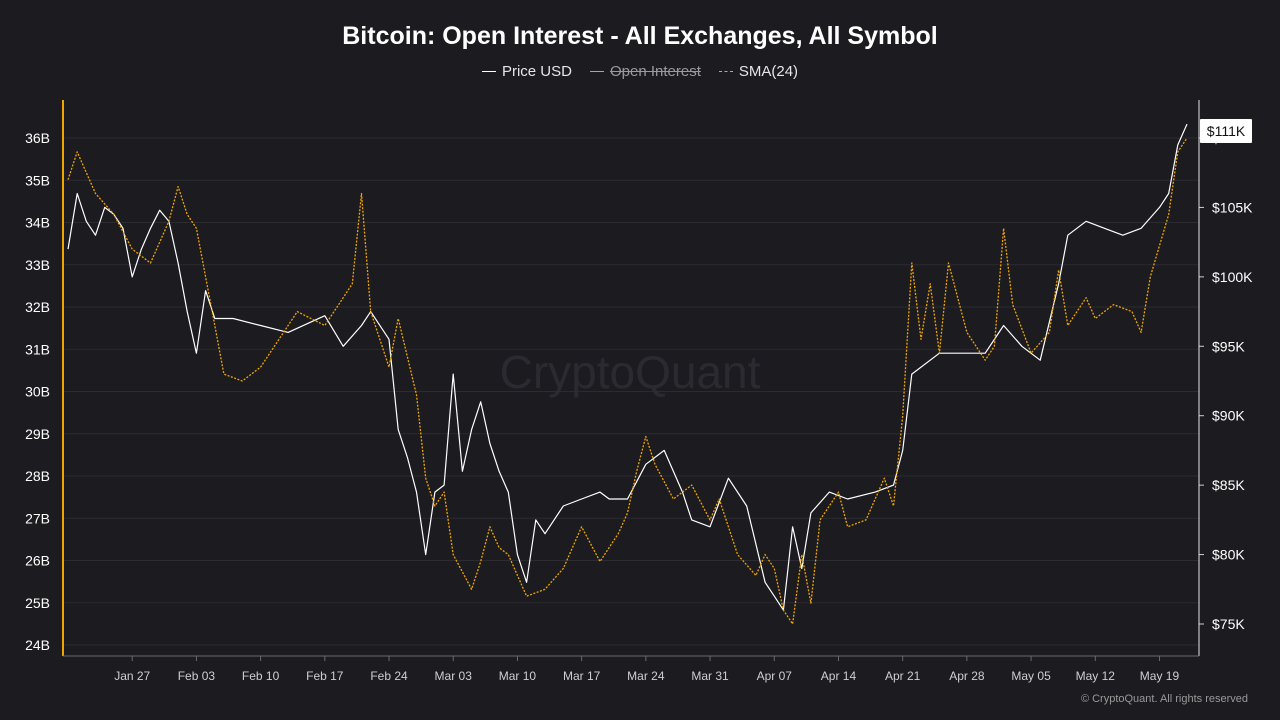 The width and height of the screenshot is (1280, 720). I want to click on chart-legend: Price USD Open Interest SMA(24), so click(640, 71).